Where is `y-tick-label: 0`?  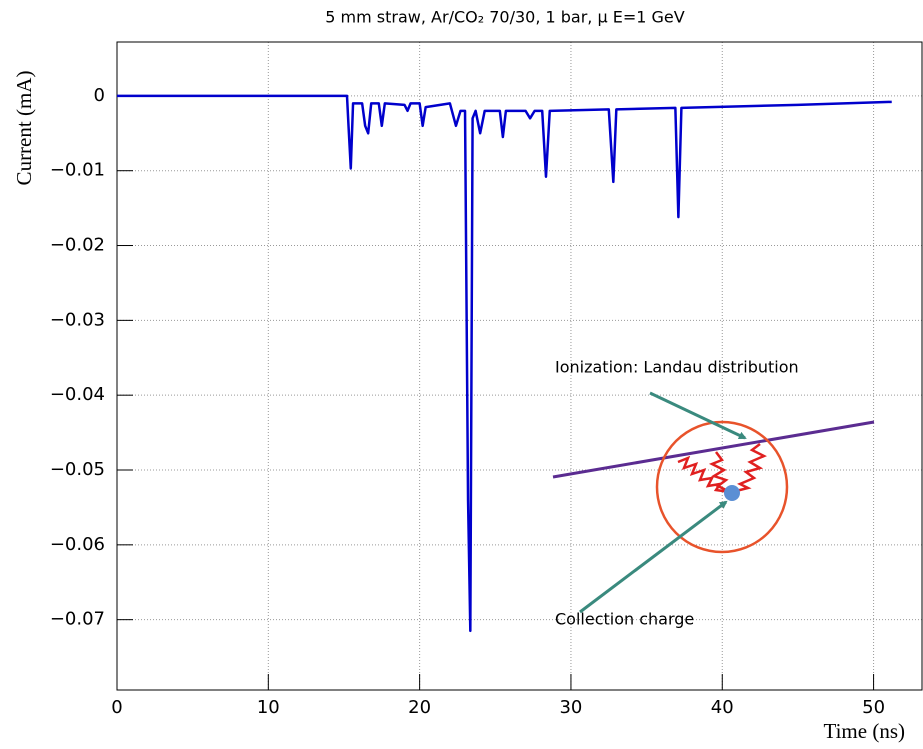 y-tick-label: 0 is located at coordinates (99, 95).